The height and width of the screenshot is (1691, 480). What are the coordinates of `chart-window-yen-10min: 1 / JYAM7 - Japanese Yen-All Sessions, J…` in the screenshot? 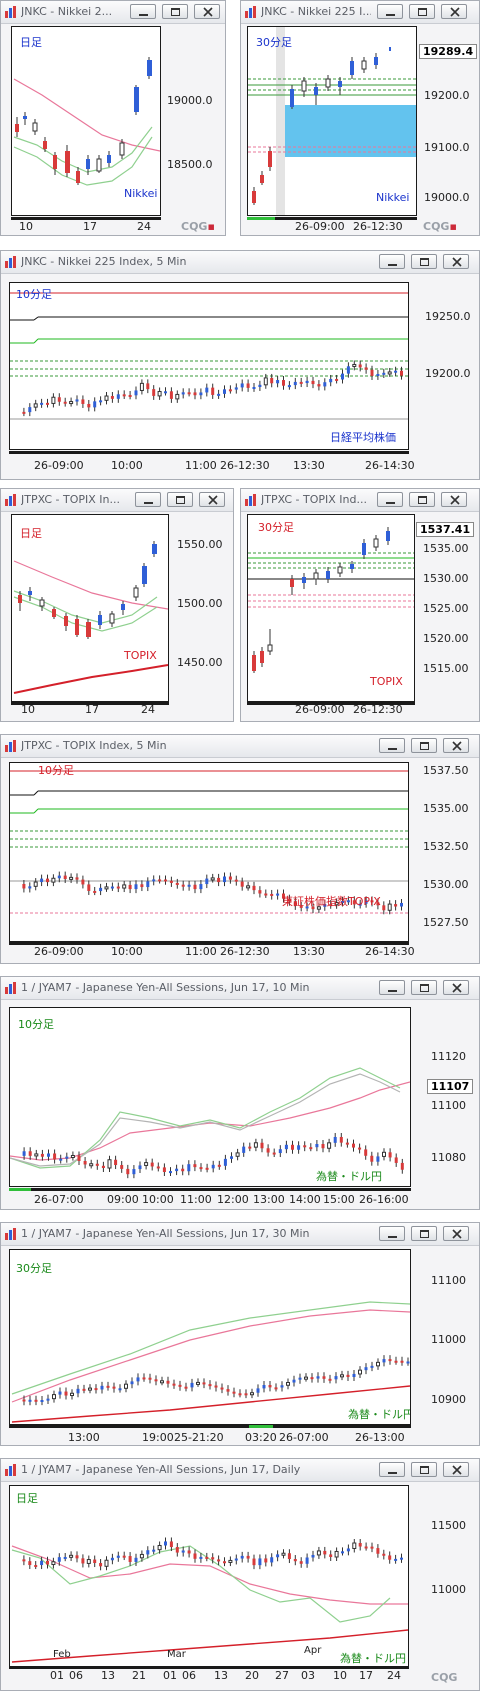 It's located at (240, 1093).